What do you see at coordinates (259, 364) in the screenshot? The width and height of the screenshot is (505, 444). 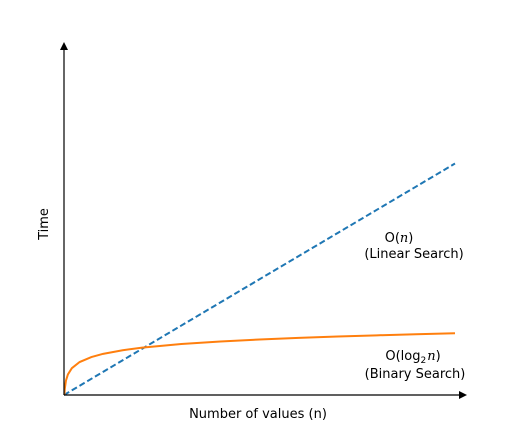 I see `series-line-binary-search` at bounding box center [259, 364].